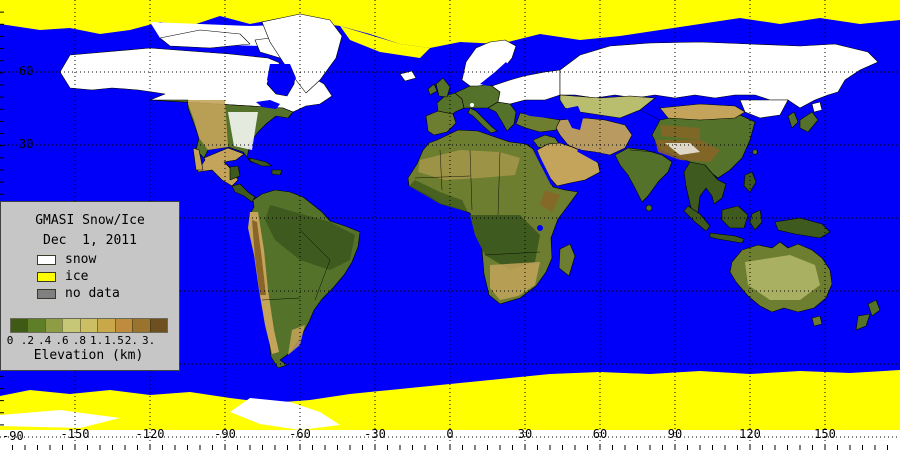 The image size is (900, 450). What do you see at coordinates (268, 104) in the screenshot?
I see `great-lakes` at bounding box center [268, 104].